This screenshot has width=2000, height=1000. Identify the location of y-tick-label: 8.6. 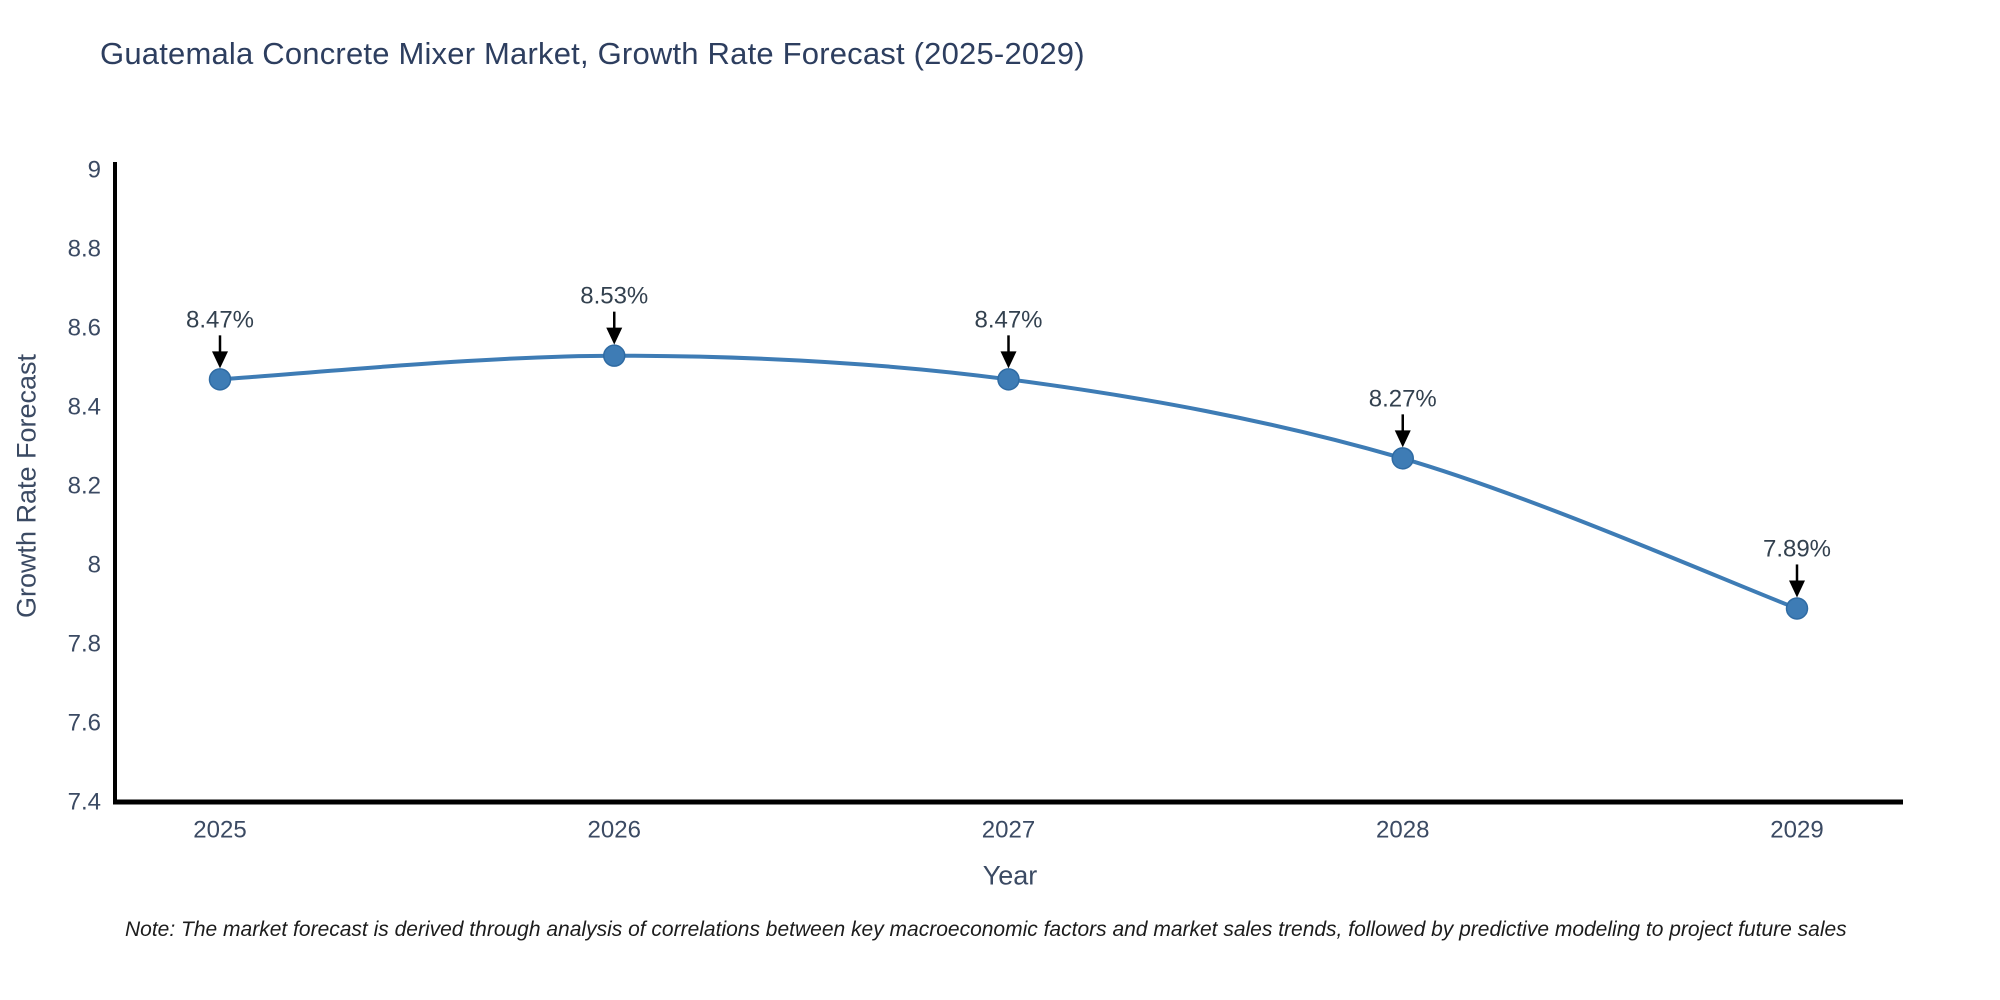
(84, 328).